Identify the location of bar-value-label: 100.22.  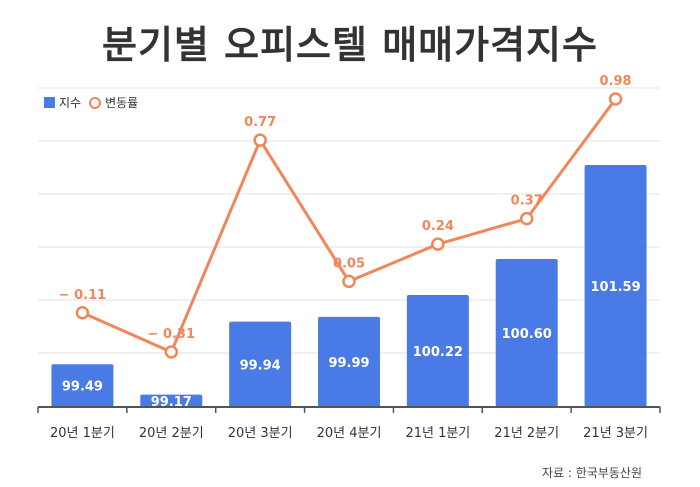
(438, 352).